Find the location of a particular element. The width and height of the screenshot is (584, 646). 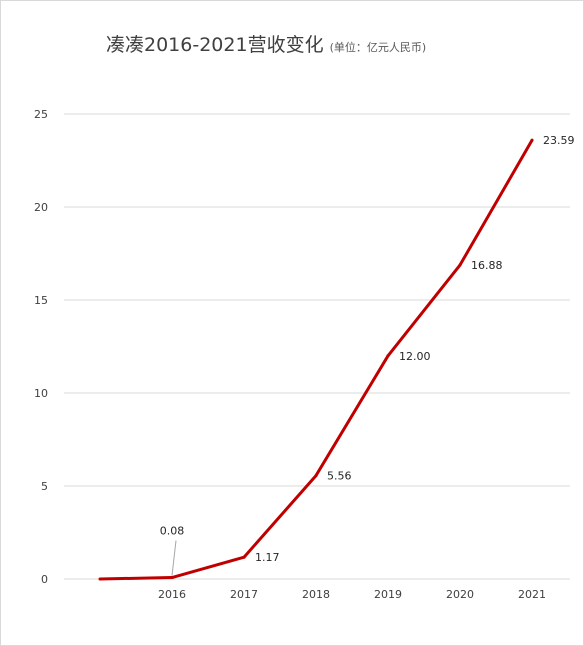

data-point-2017 is located at coordinates (244, 557).